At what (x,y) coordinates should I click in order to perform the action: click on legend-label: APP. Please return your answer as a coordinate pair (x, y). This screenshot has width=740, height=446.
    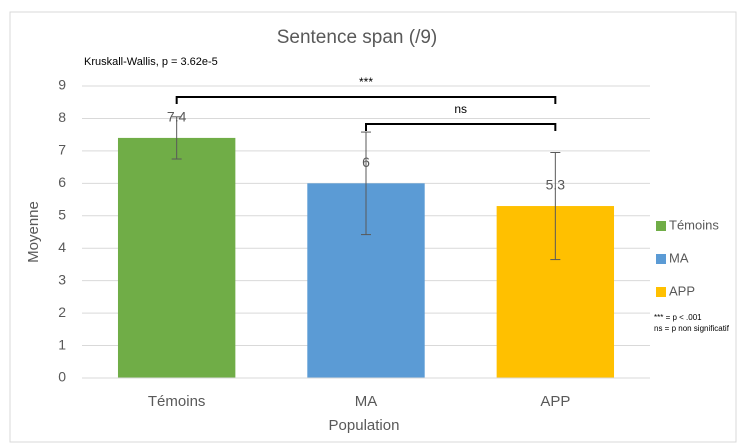
    Looking at the image, I should click on (682, 290).